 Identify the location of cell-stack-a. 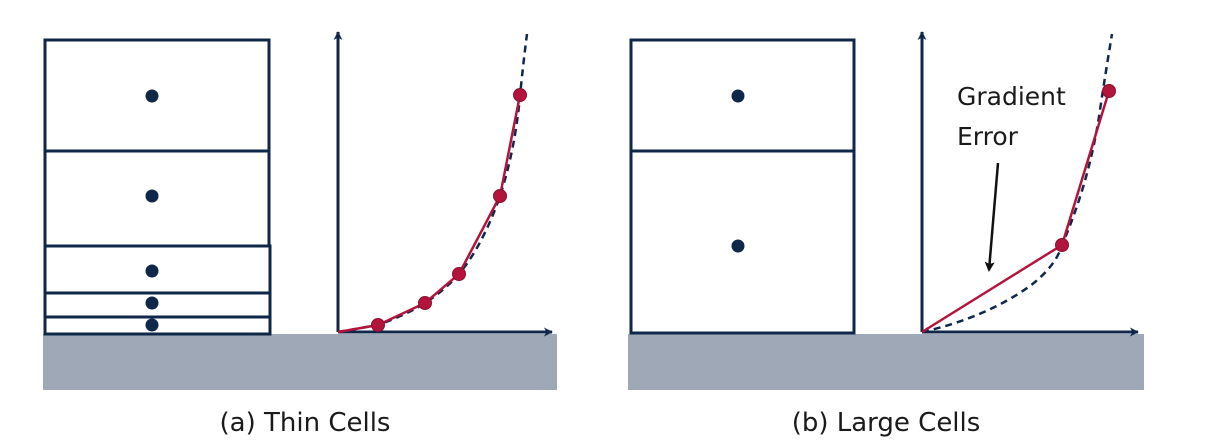
(157, 187).